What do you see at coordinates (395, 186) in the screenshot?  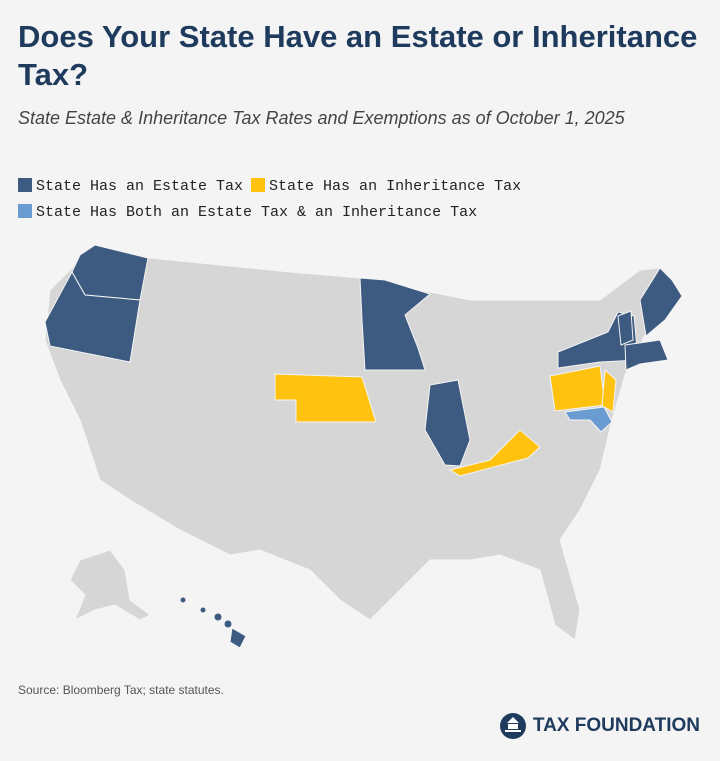 I see `legend-label: State Has an Inheritance Tax` at bounding box center [395, 186].